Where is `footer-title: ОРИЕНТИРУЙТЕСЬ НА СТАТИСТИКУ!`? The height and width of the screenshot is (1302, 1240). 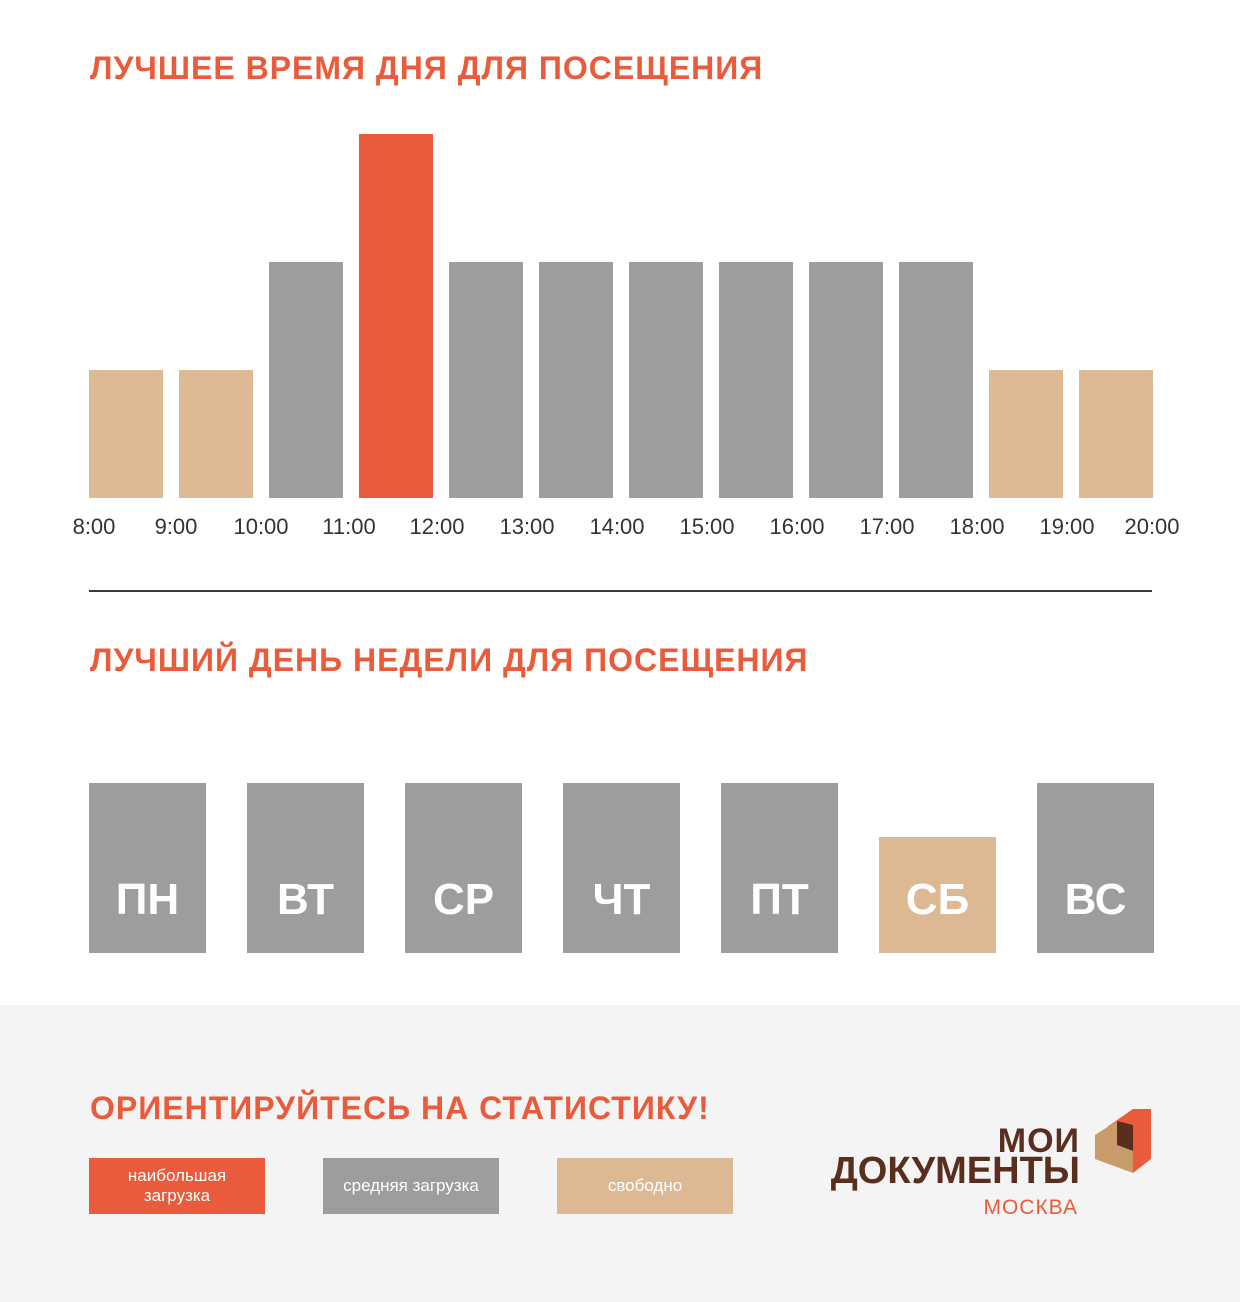 footer-title: ОРИЕНТИРУЙТЕСЬ НА СТАТИСТИКУ! is located at coordinates (400, 1108).